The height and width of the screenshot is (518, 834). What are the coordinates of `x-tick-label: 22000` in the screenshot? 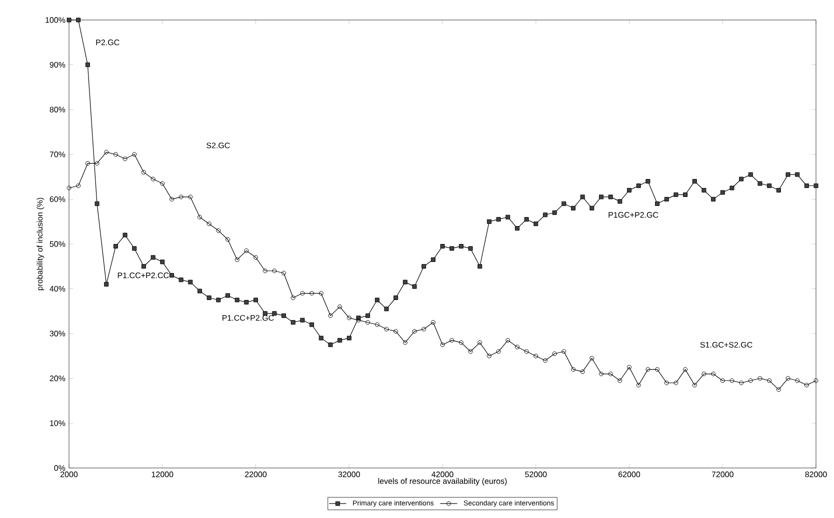 It's located at (256, 475).